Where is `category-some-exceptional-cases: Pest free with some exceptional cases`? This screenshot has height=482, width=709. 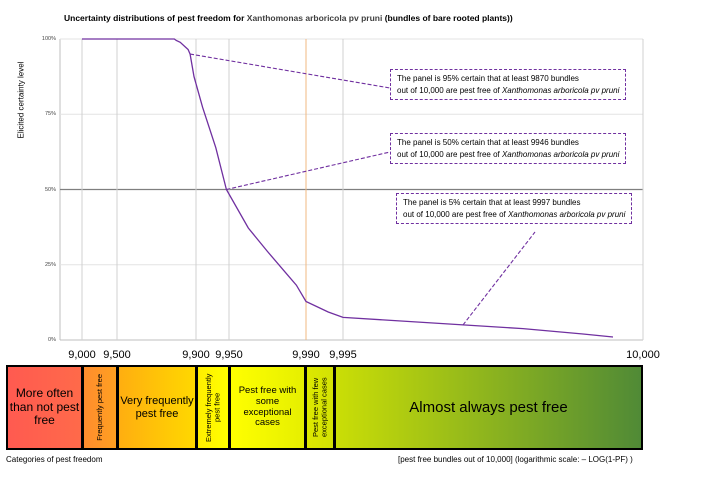
category-some-exceptional-cases: Pest free with some exceptional cases is located at coordinates (267, 407).